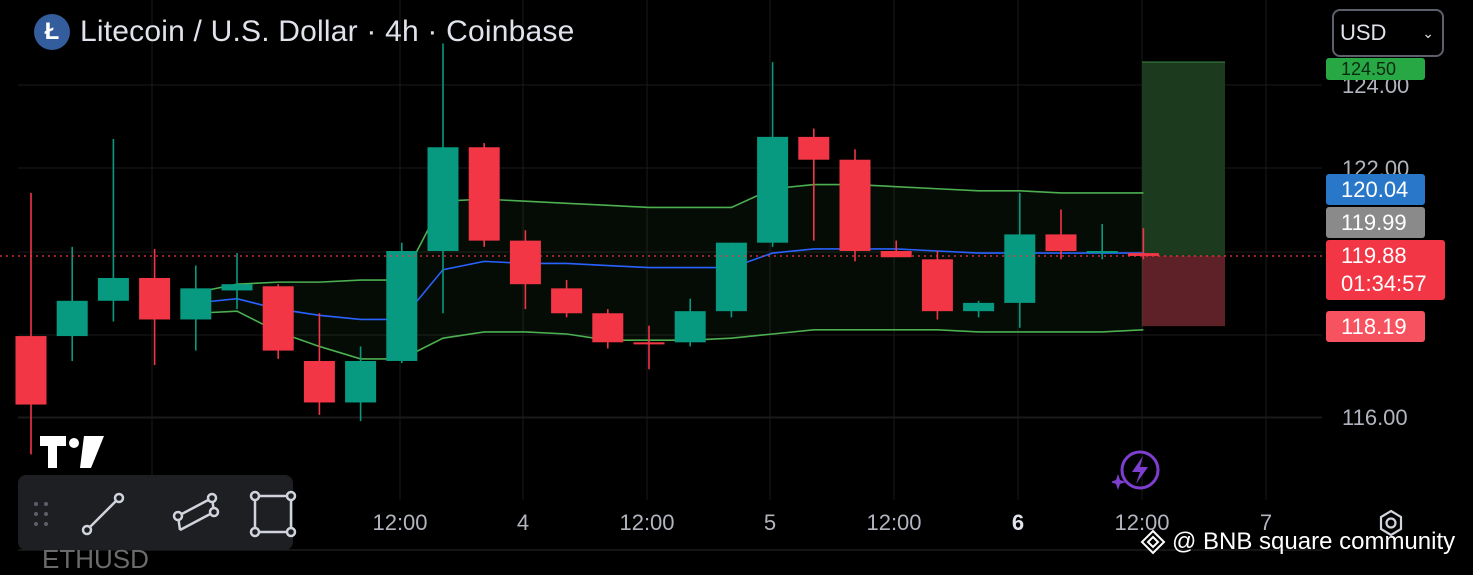  What do you see at coordinates (669, 335) in the screenshot?
I see `lower-band-line` at bounding box center [669, 335].